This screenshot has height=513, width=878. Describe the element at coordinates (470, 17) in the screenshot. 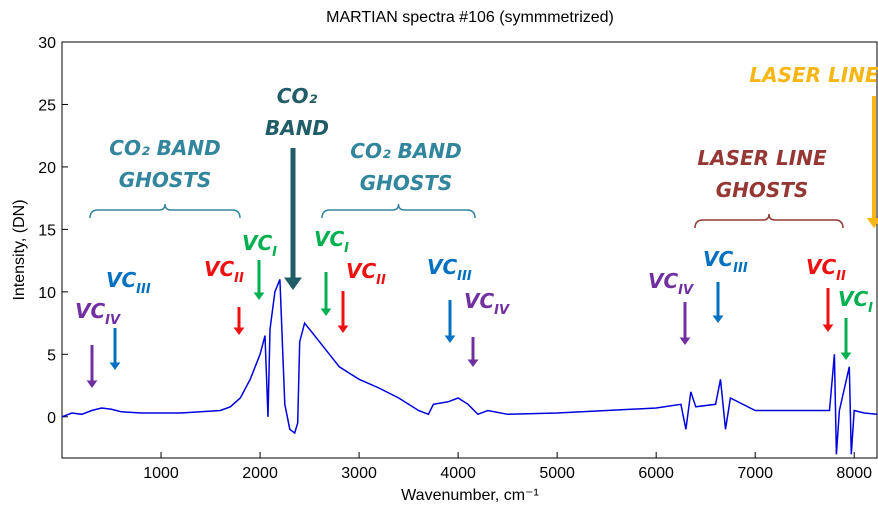

I see `chart-title: MARTIAN spectra #106 (symmmetrized)` at that location.